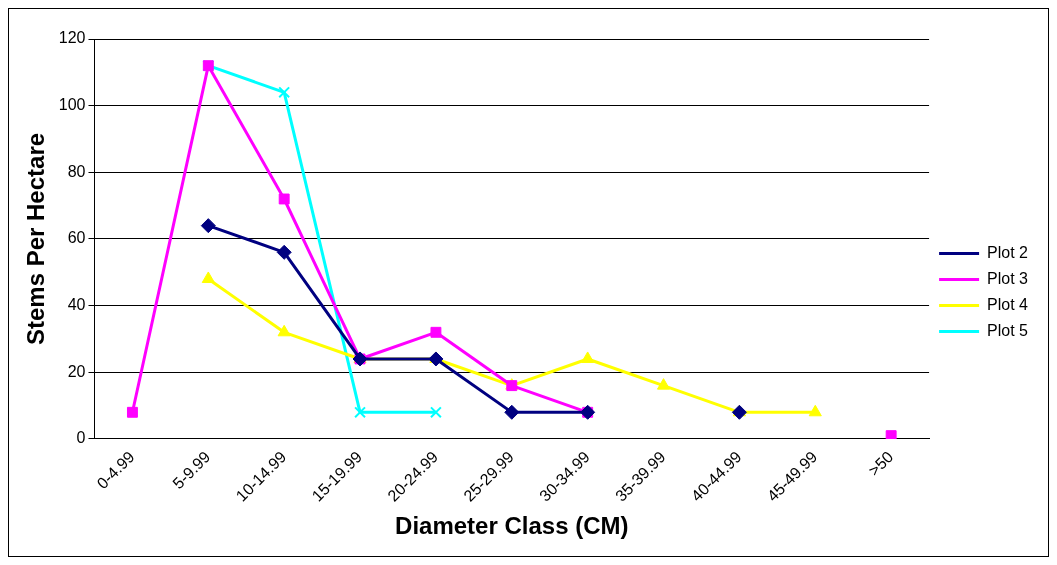 Image resolution: width=1057 pixels, height=565 pixels. I want to click on y-tick-label: 20, so click(76, 371).